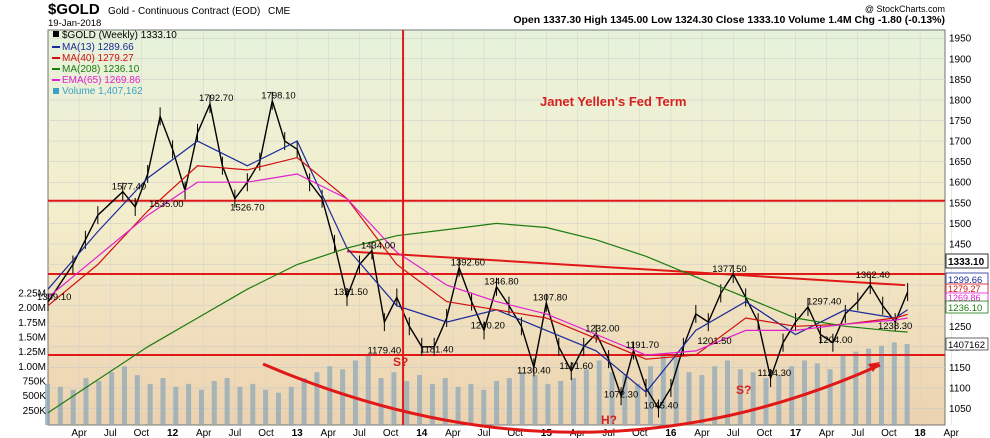  What do you see at coordinates (602, 329) in the screenshot?
I see `price-label: 1232.00` at bounding box center [602, 329].